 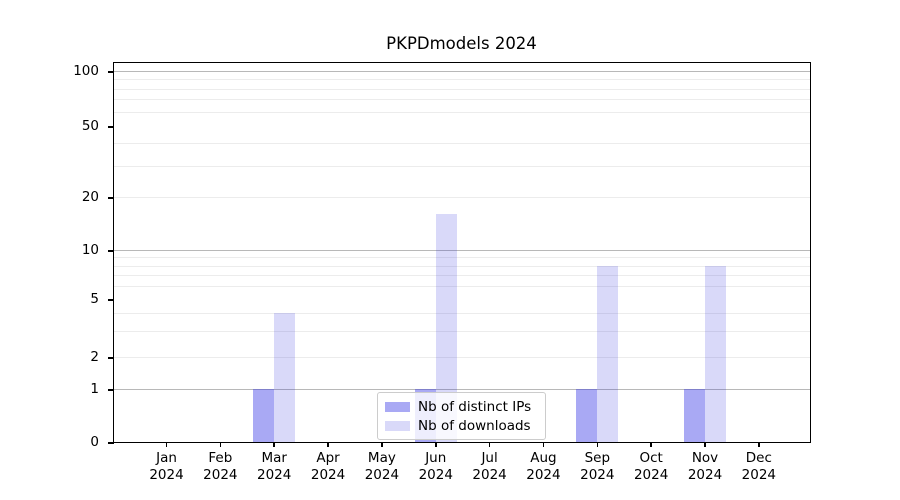 I want to click on x-label-sep: Sep 2024, so click(x=597, y=467).